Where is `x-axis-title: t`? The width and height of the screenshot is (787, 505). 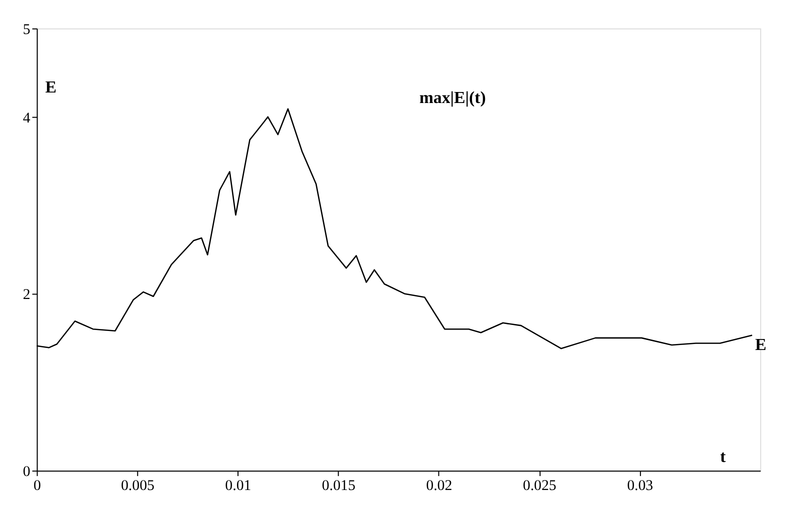
x-axis-title: t is located at coordinates (723, 456).